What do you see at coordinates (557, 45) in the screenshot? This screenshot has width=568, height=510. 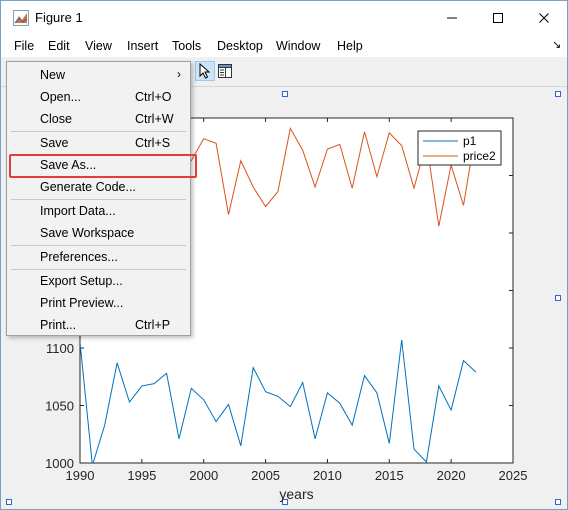 I see `dock-arrow-icon: ↘` at bounding box center [557, 45].